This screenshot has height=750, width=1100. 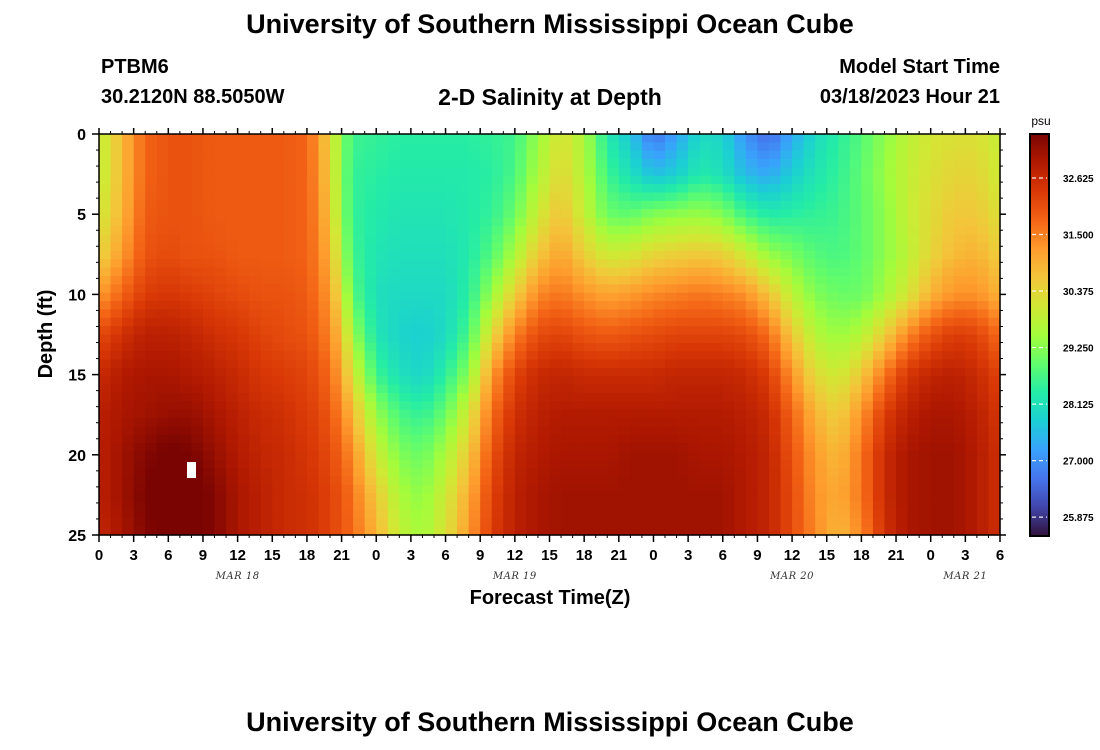 What do you see at coordinates (341, 555) in the screenshot?
I see `x-tick-label: 21` at bounding box center [341, 555].